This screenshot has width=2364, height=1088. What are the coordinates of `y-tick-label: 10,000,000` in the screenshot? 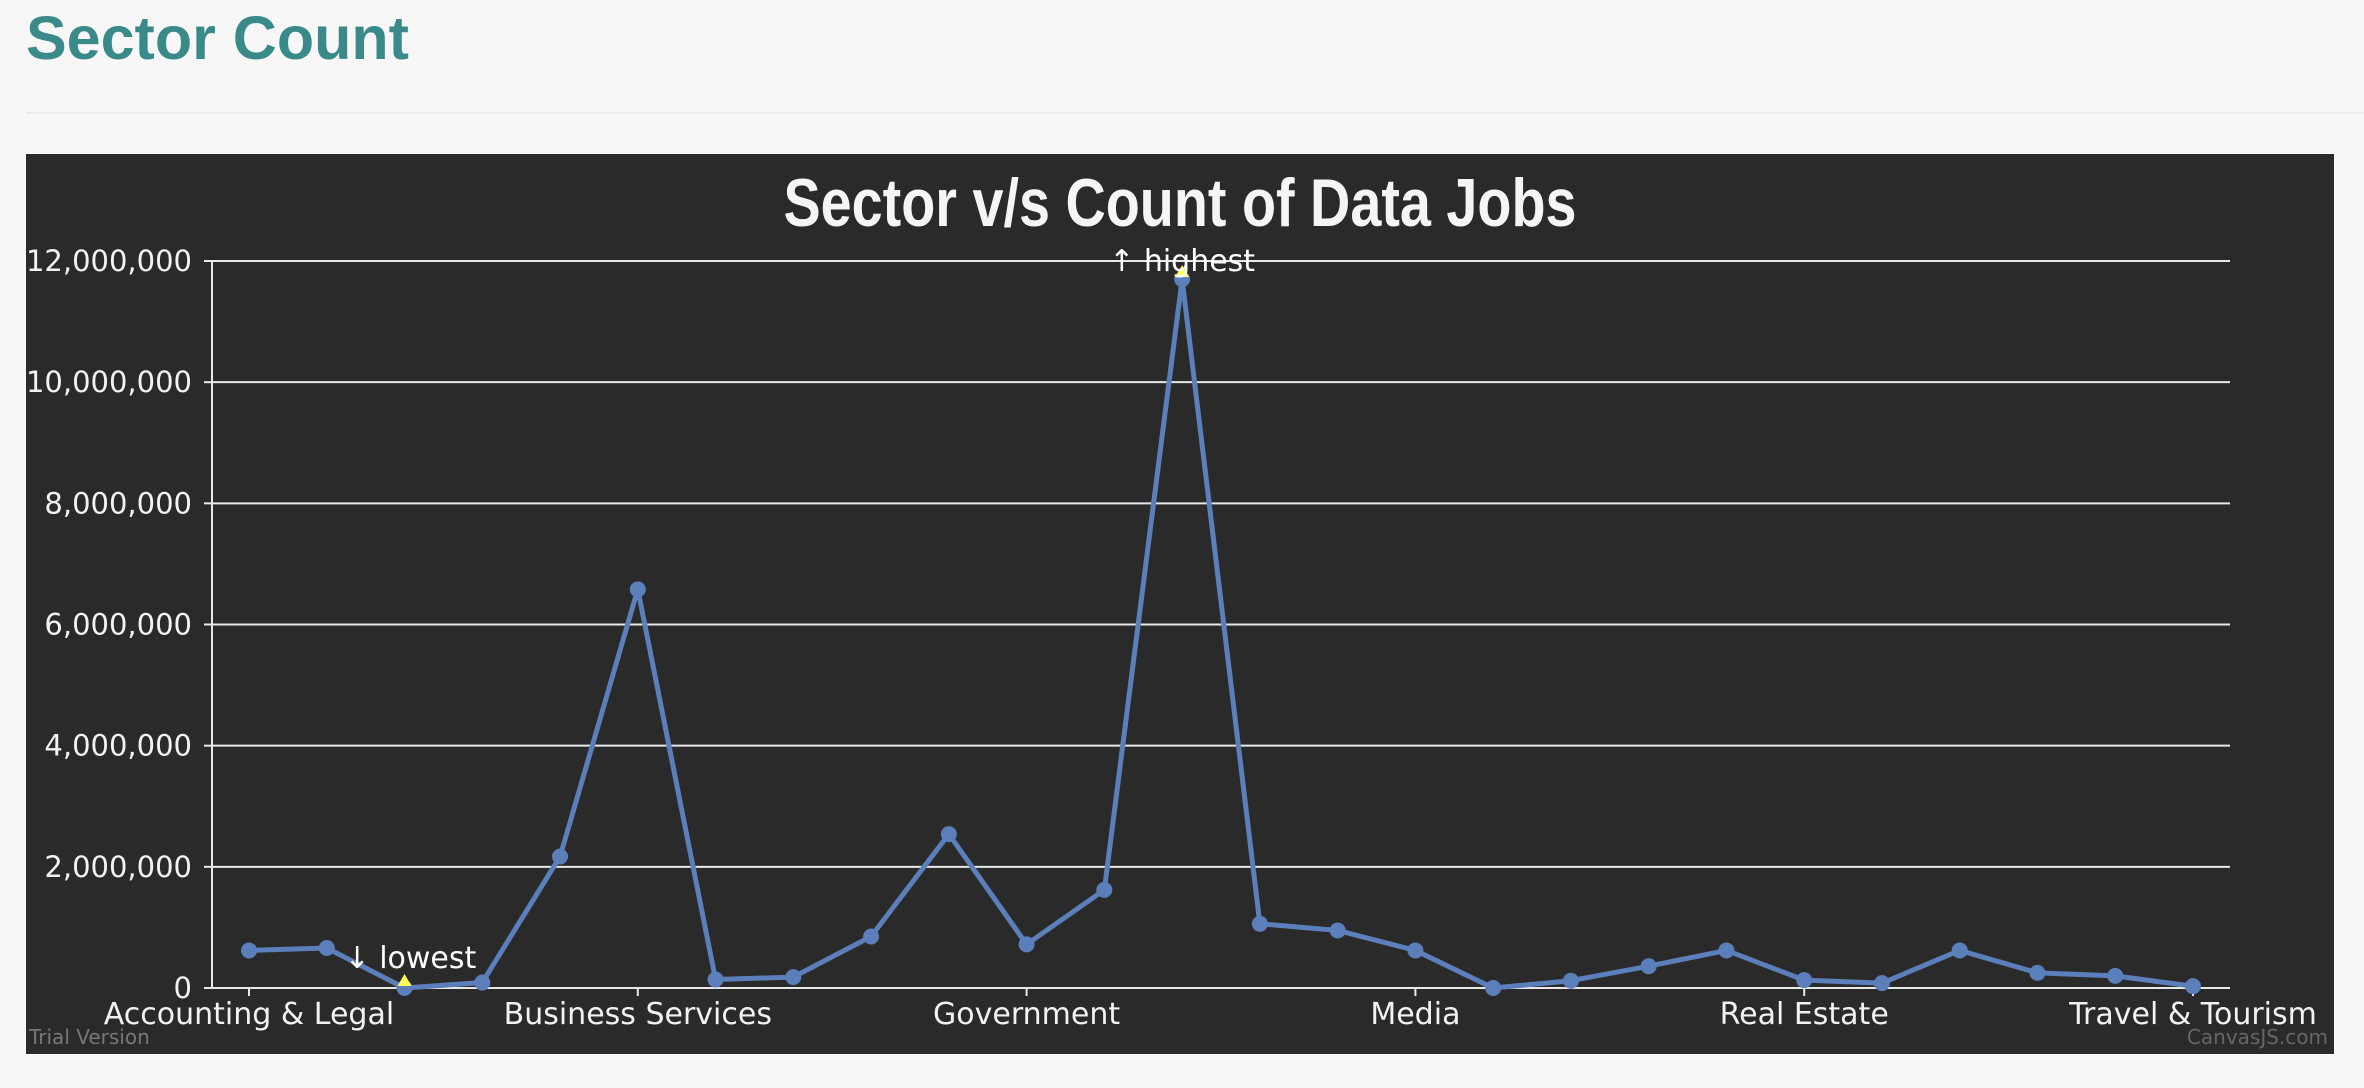 It's located at (109, 382).